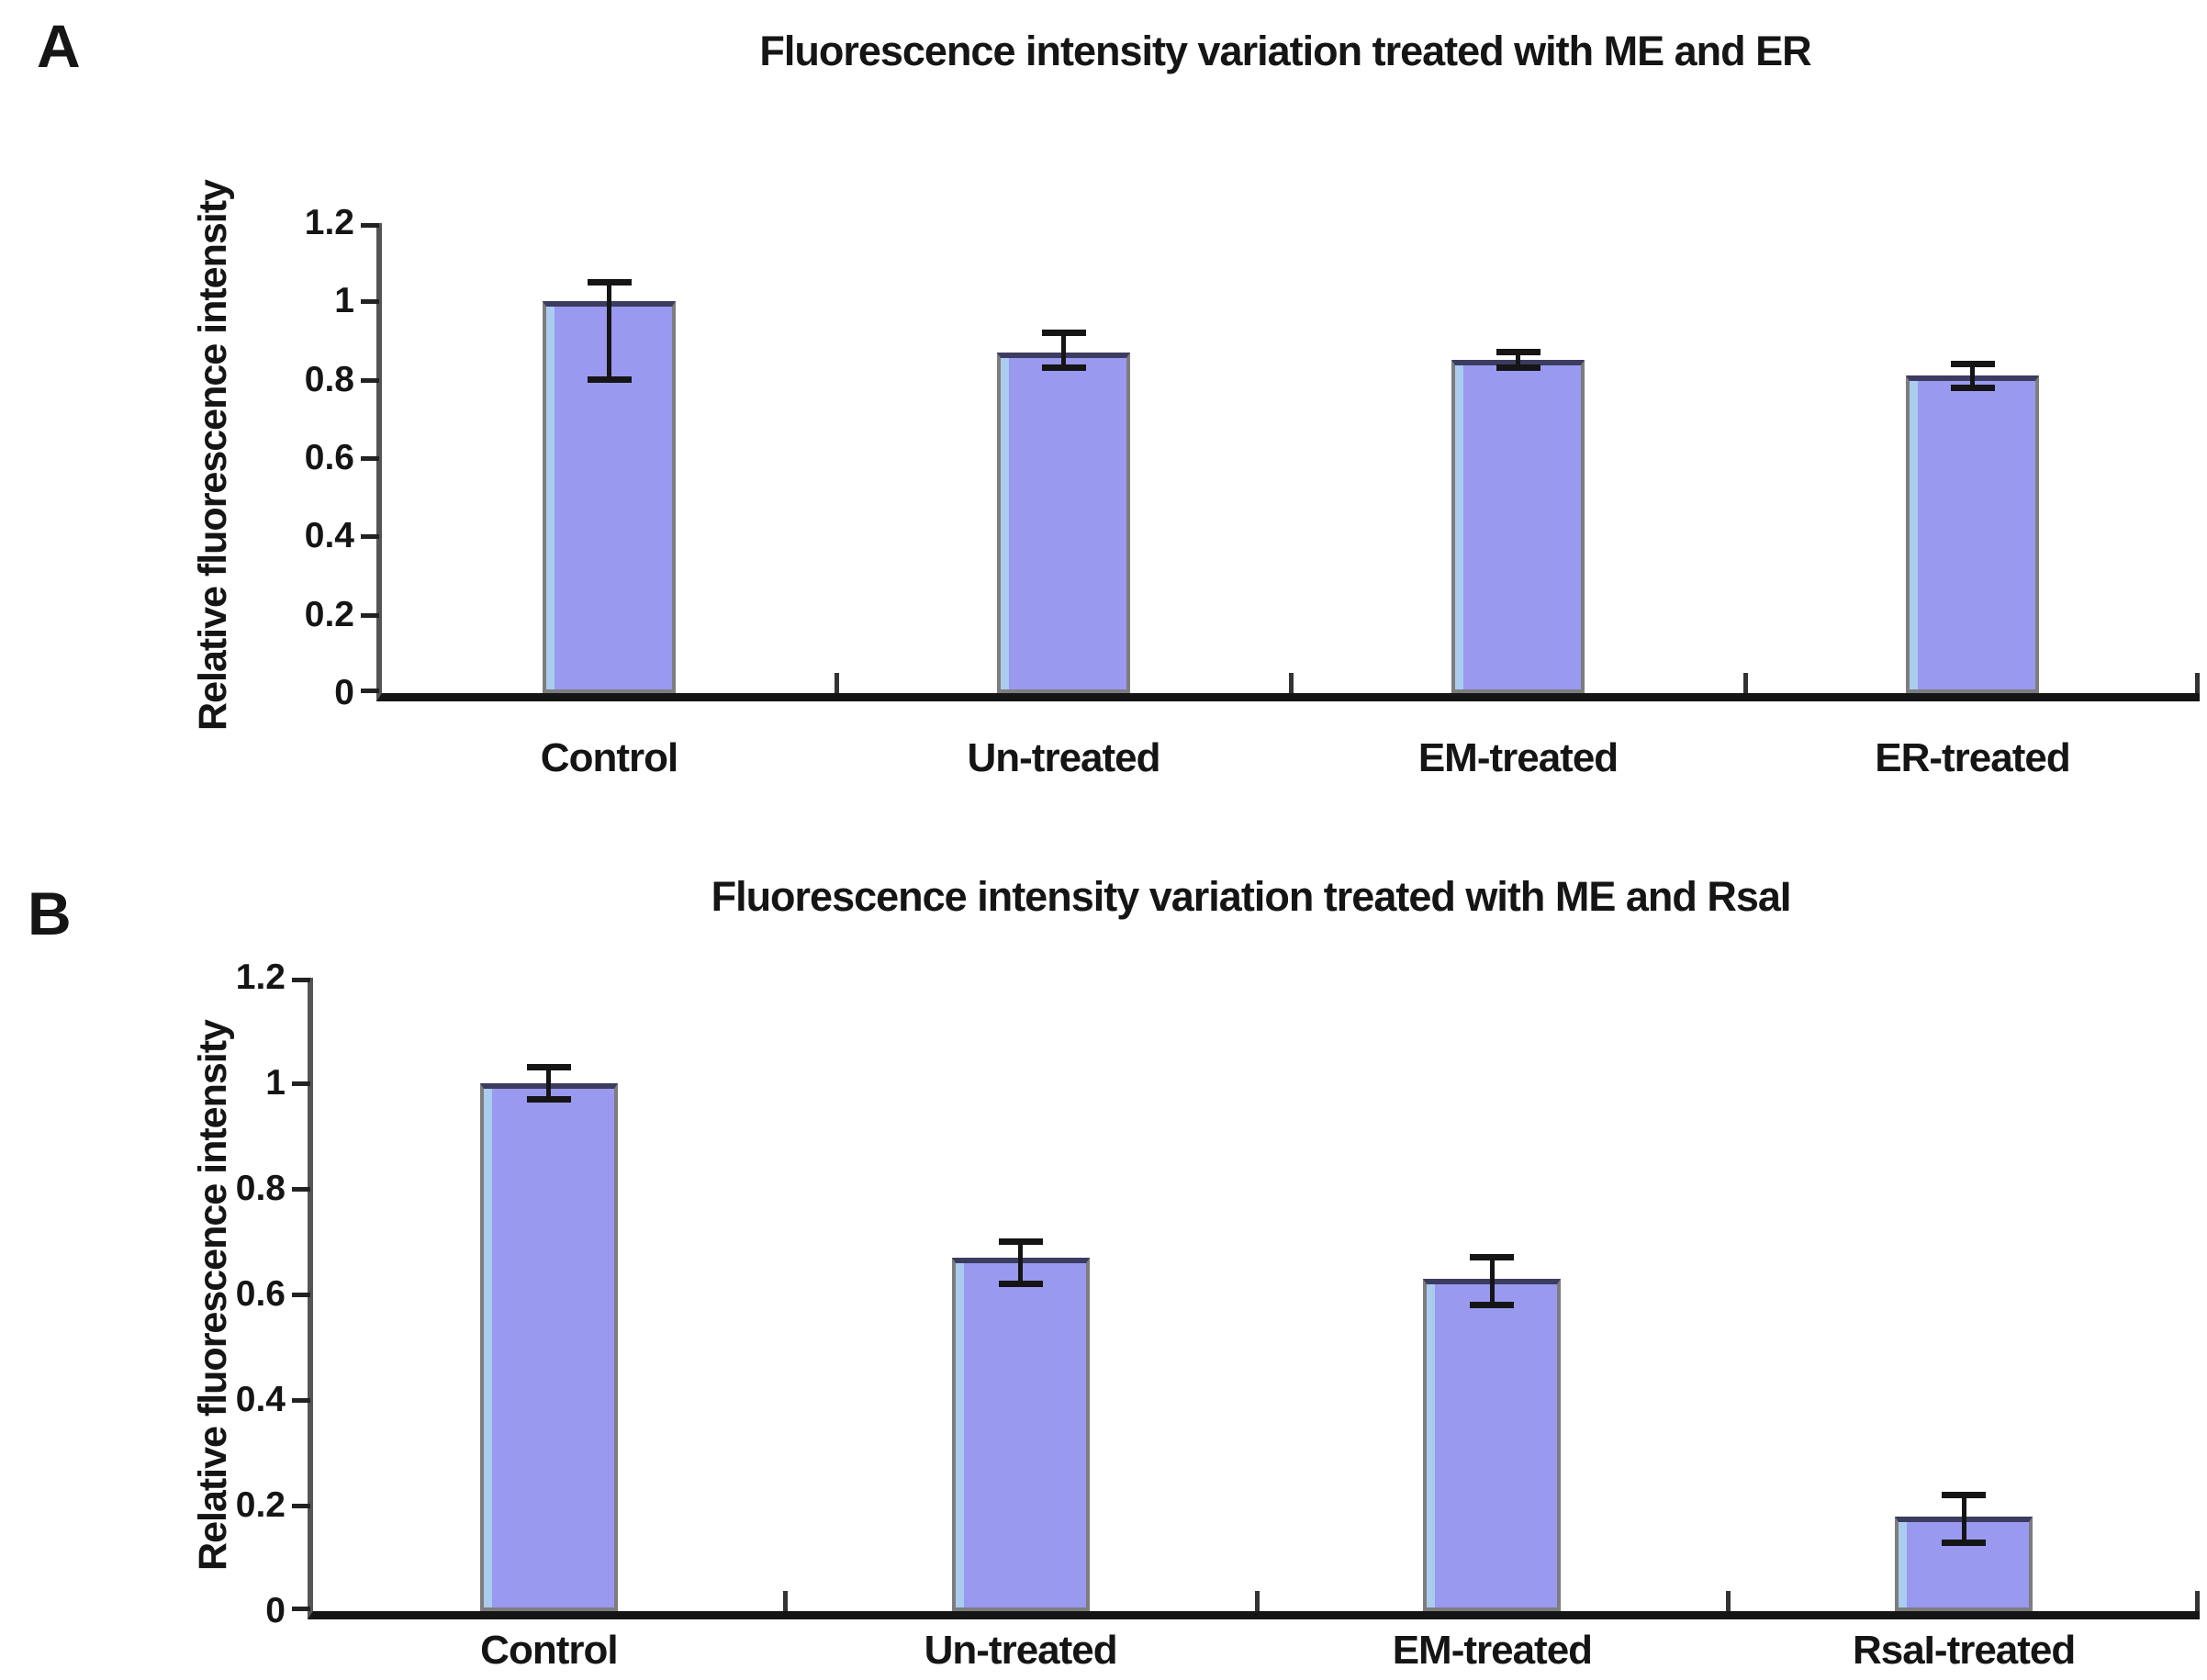 This screenshot has width=2207, height=1680. What do you see at coordinates (1973, 757) in the screenshot?
I see `x-category-label-er-treated: ER-treated` at bounding box center [1973, 757].